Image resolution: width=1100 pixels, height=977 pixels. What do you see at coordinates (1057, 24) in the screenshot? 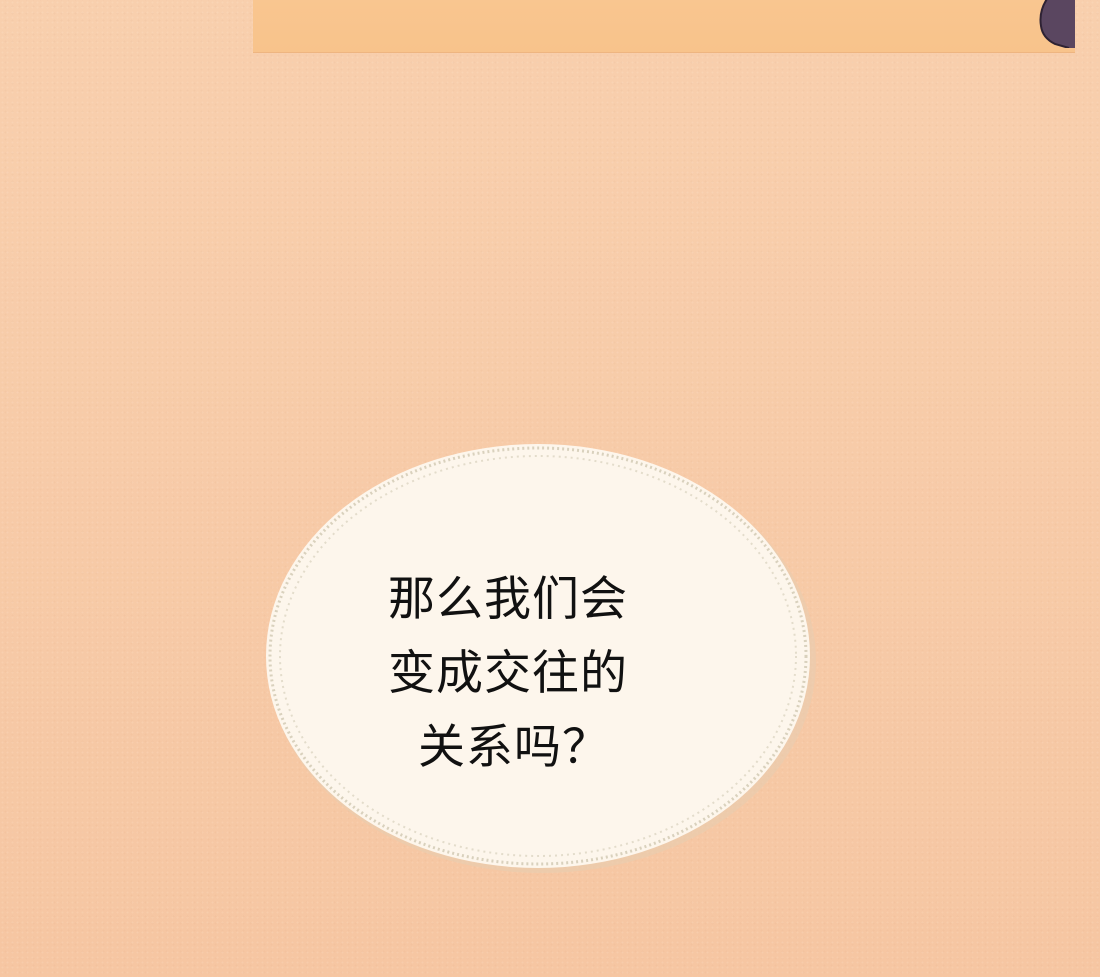
I see `character-hair-fragment` at bounding box center [1057, 24].